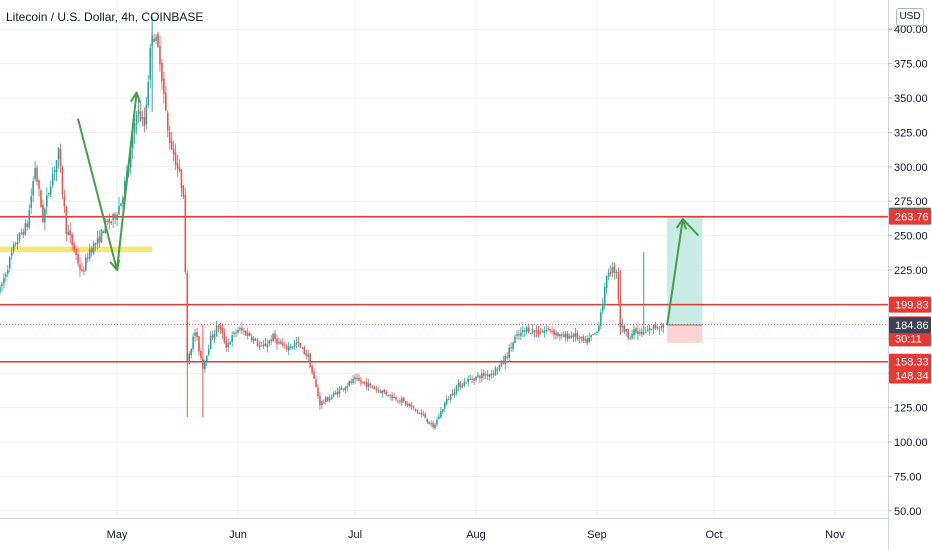 This screenshot has height=550, width=932. I want to click on x-tick-label: Jun, so click(238, 535).